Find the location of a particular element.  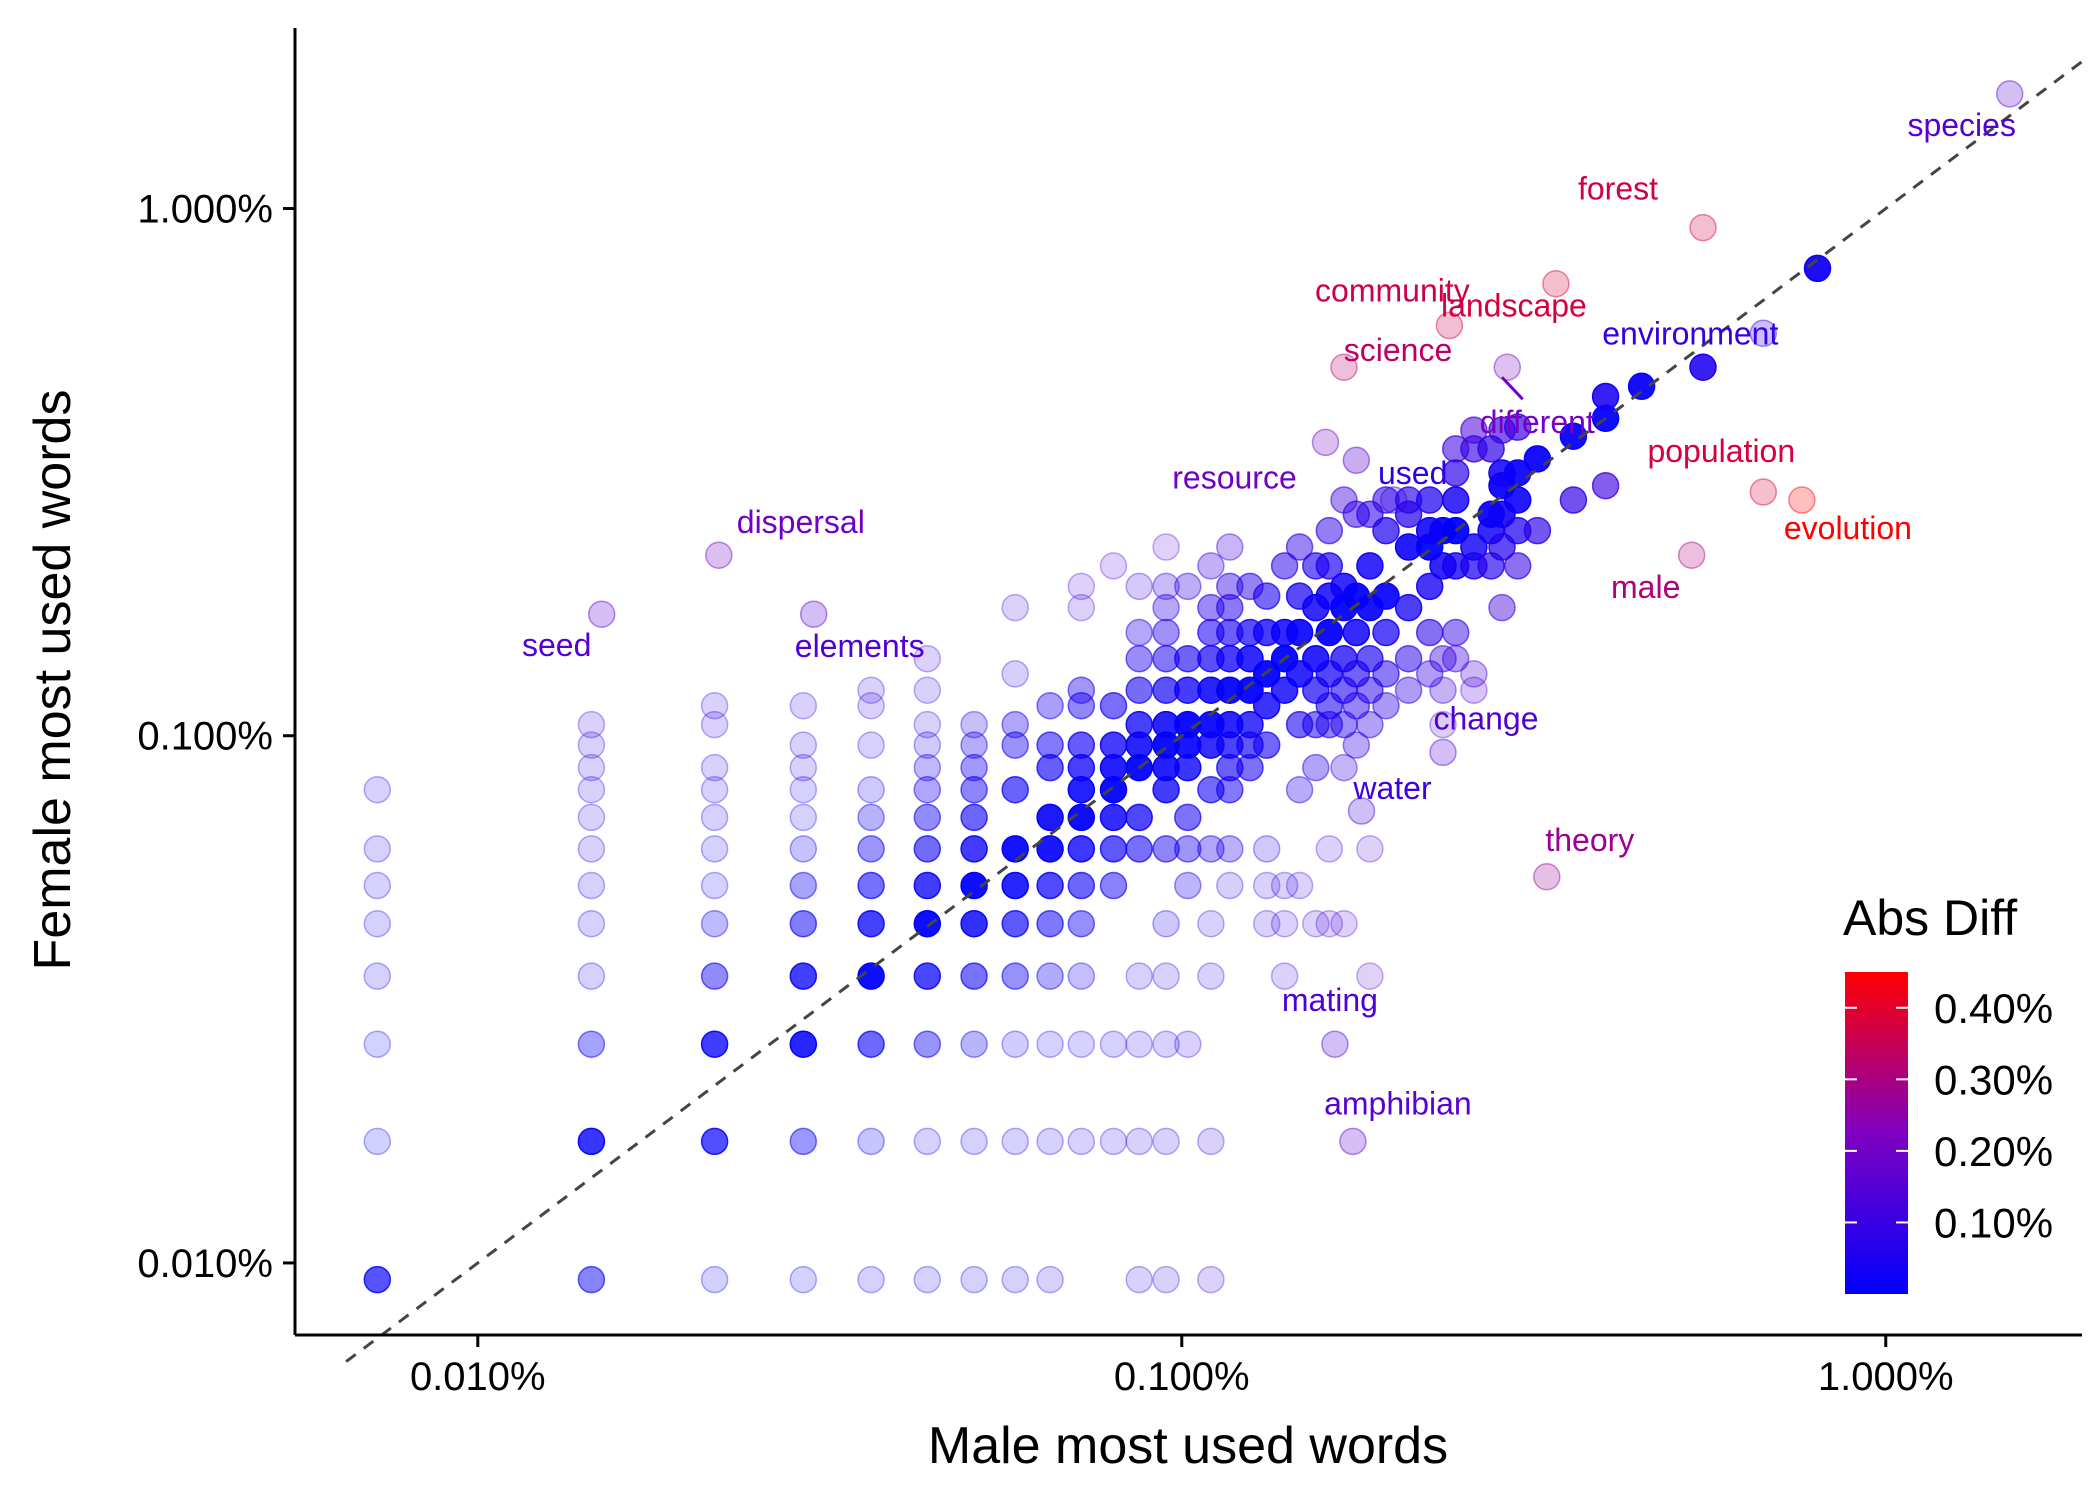

labeled-point-population is located at coordinates (1763, 492).